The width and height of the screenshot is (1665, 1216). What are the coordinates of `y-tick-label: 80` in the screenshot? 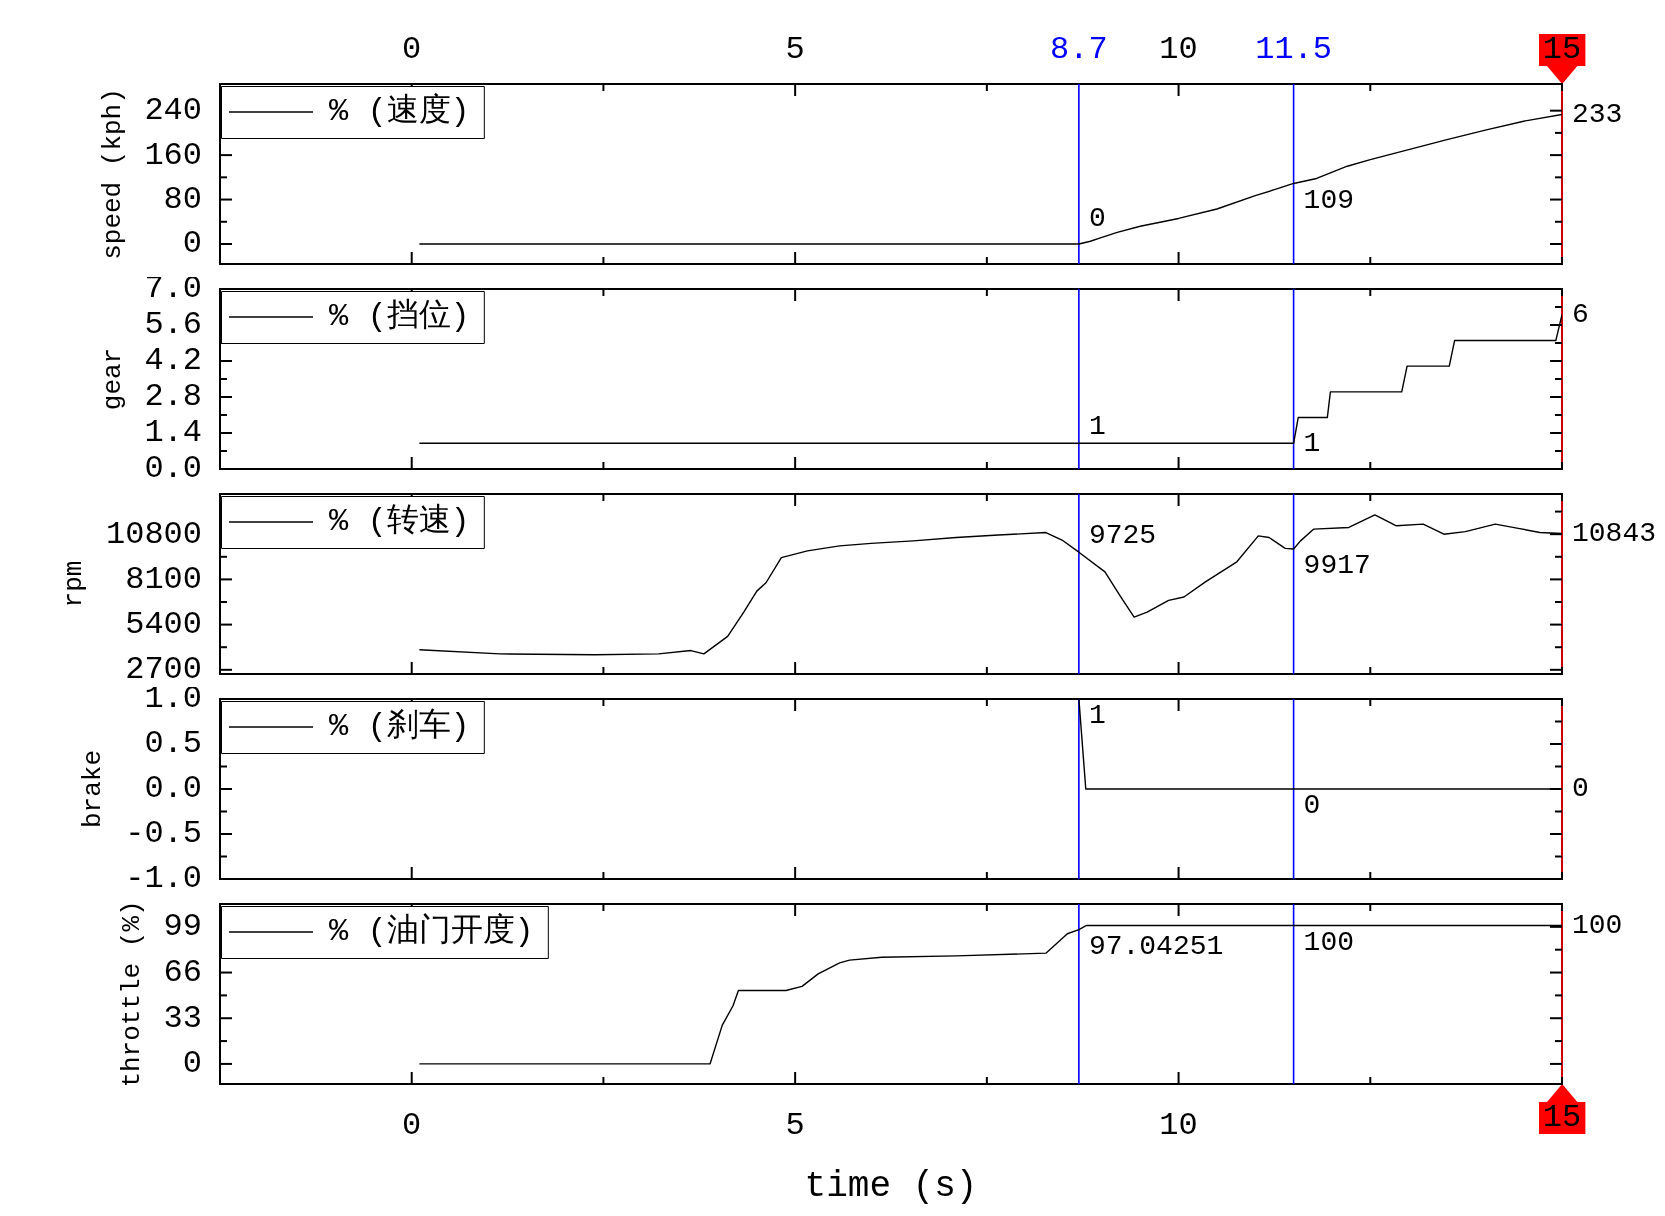 It's located at (182, 200).